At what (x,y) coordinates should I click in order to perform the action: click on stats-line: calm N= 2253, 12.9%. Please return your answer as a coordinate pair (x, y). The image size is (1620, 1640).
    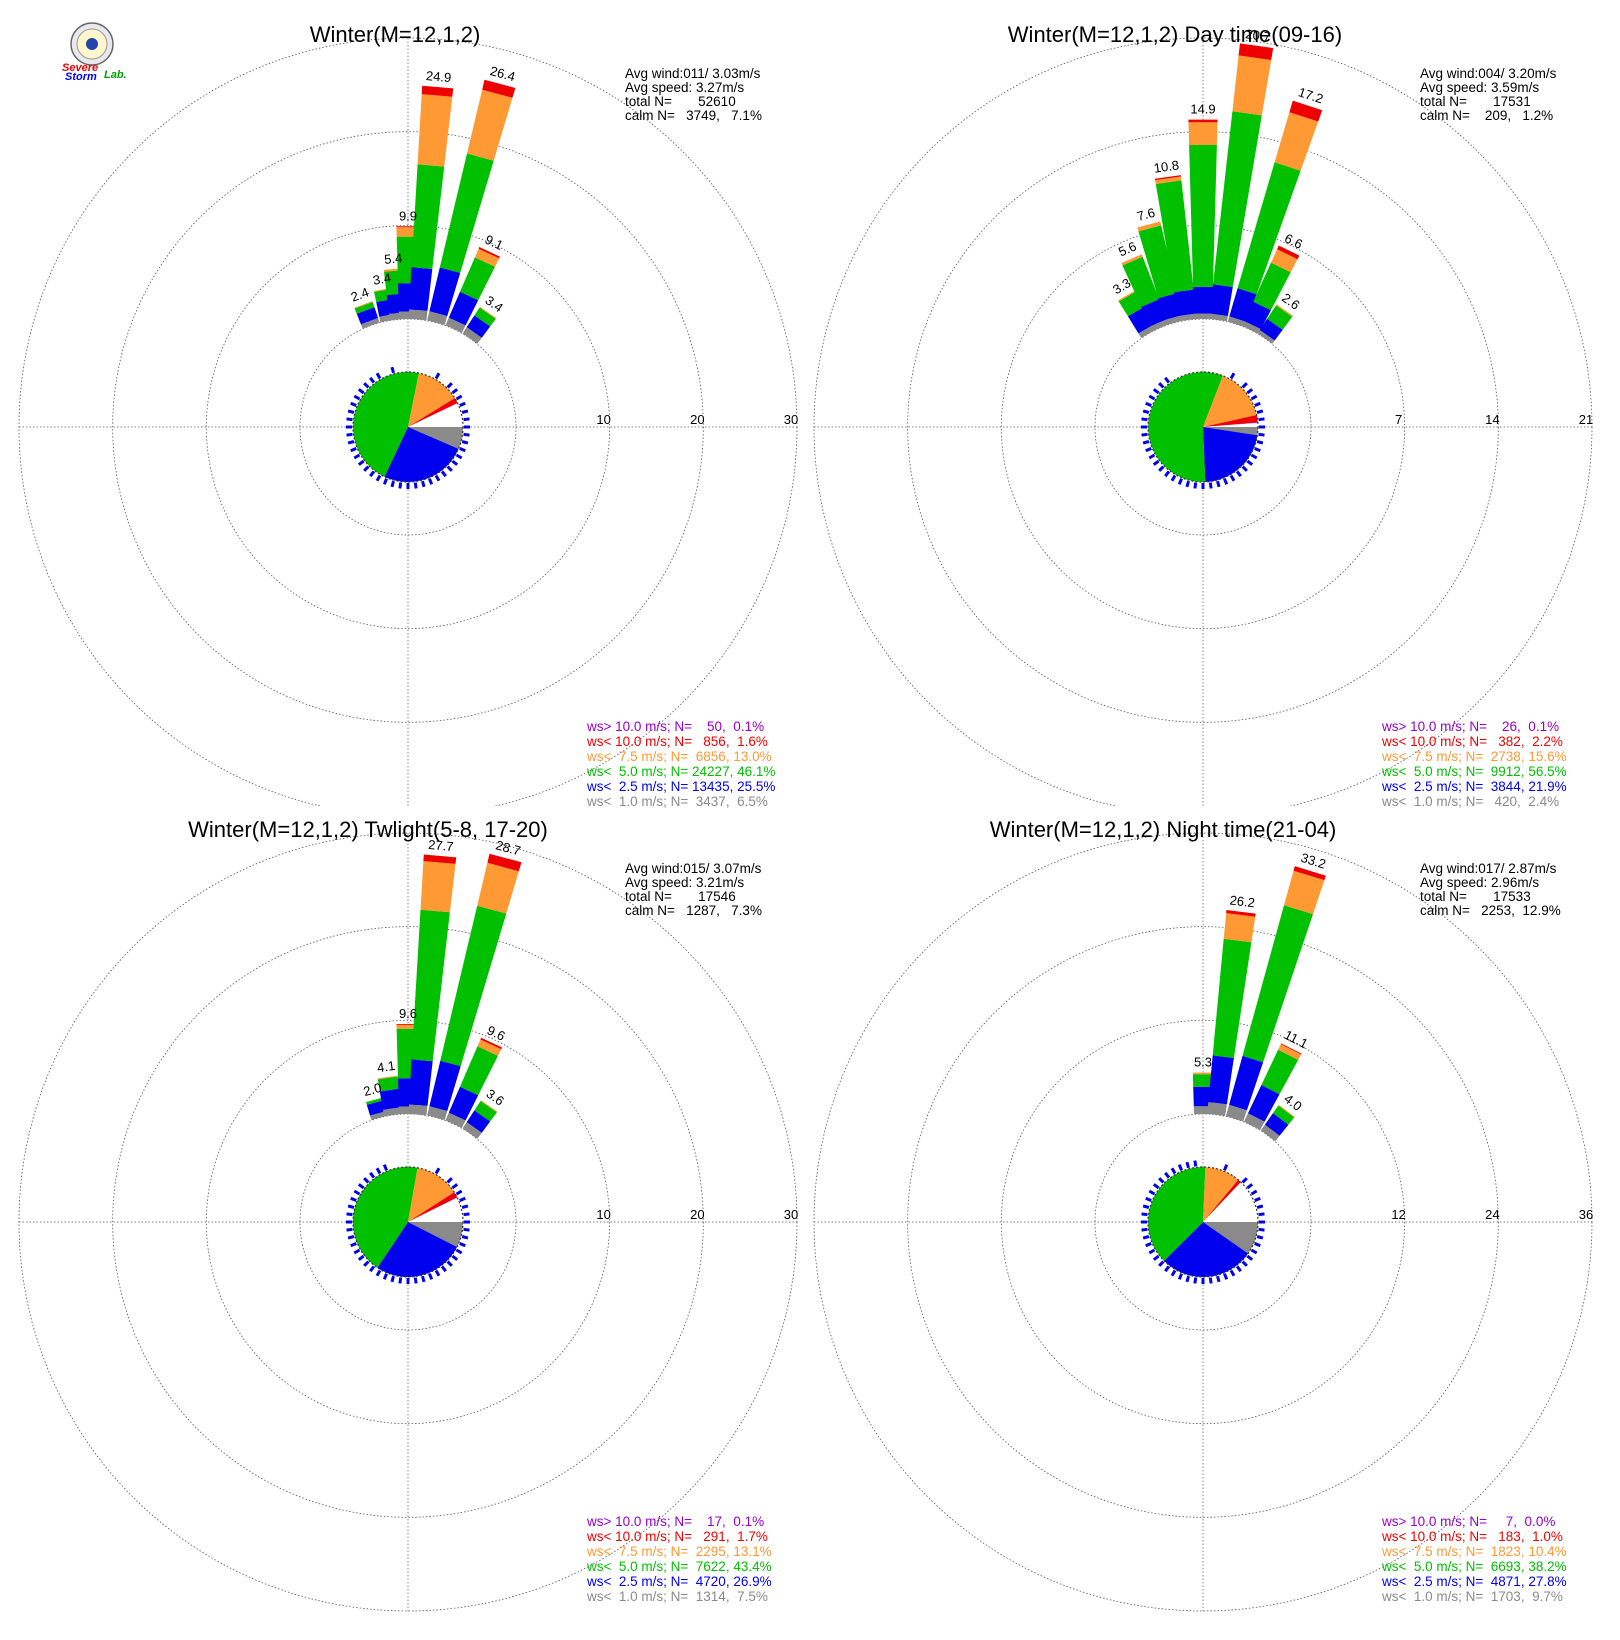
    Looking at the image, I should click on (1490, 910).